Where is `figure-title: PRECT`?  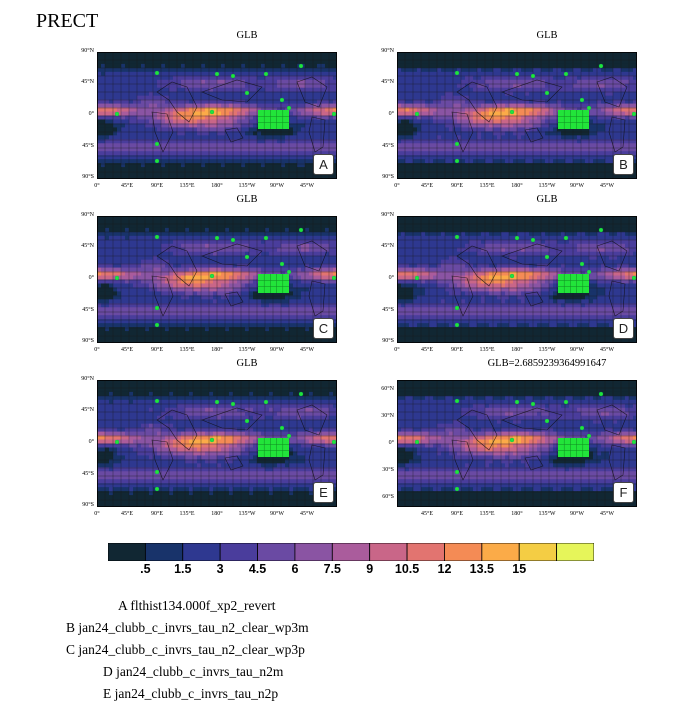
figure-title: PRECT is located at coordinates (67, 21).